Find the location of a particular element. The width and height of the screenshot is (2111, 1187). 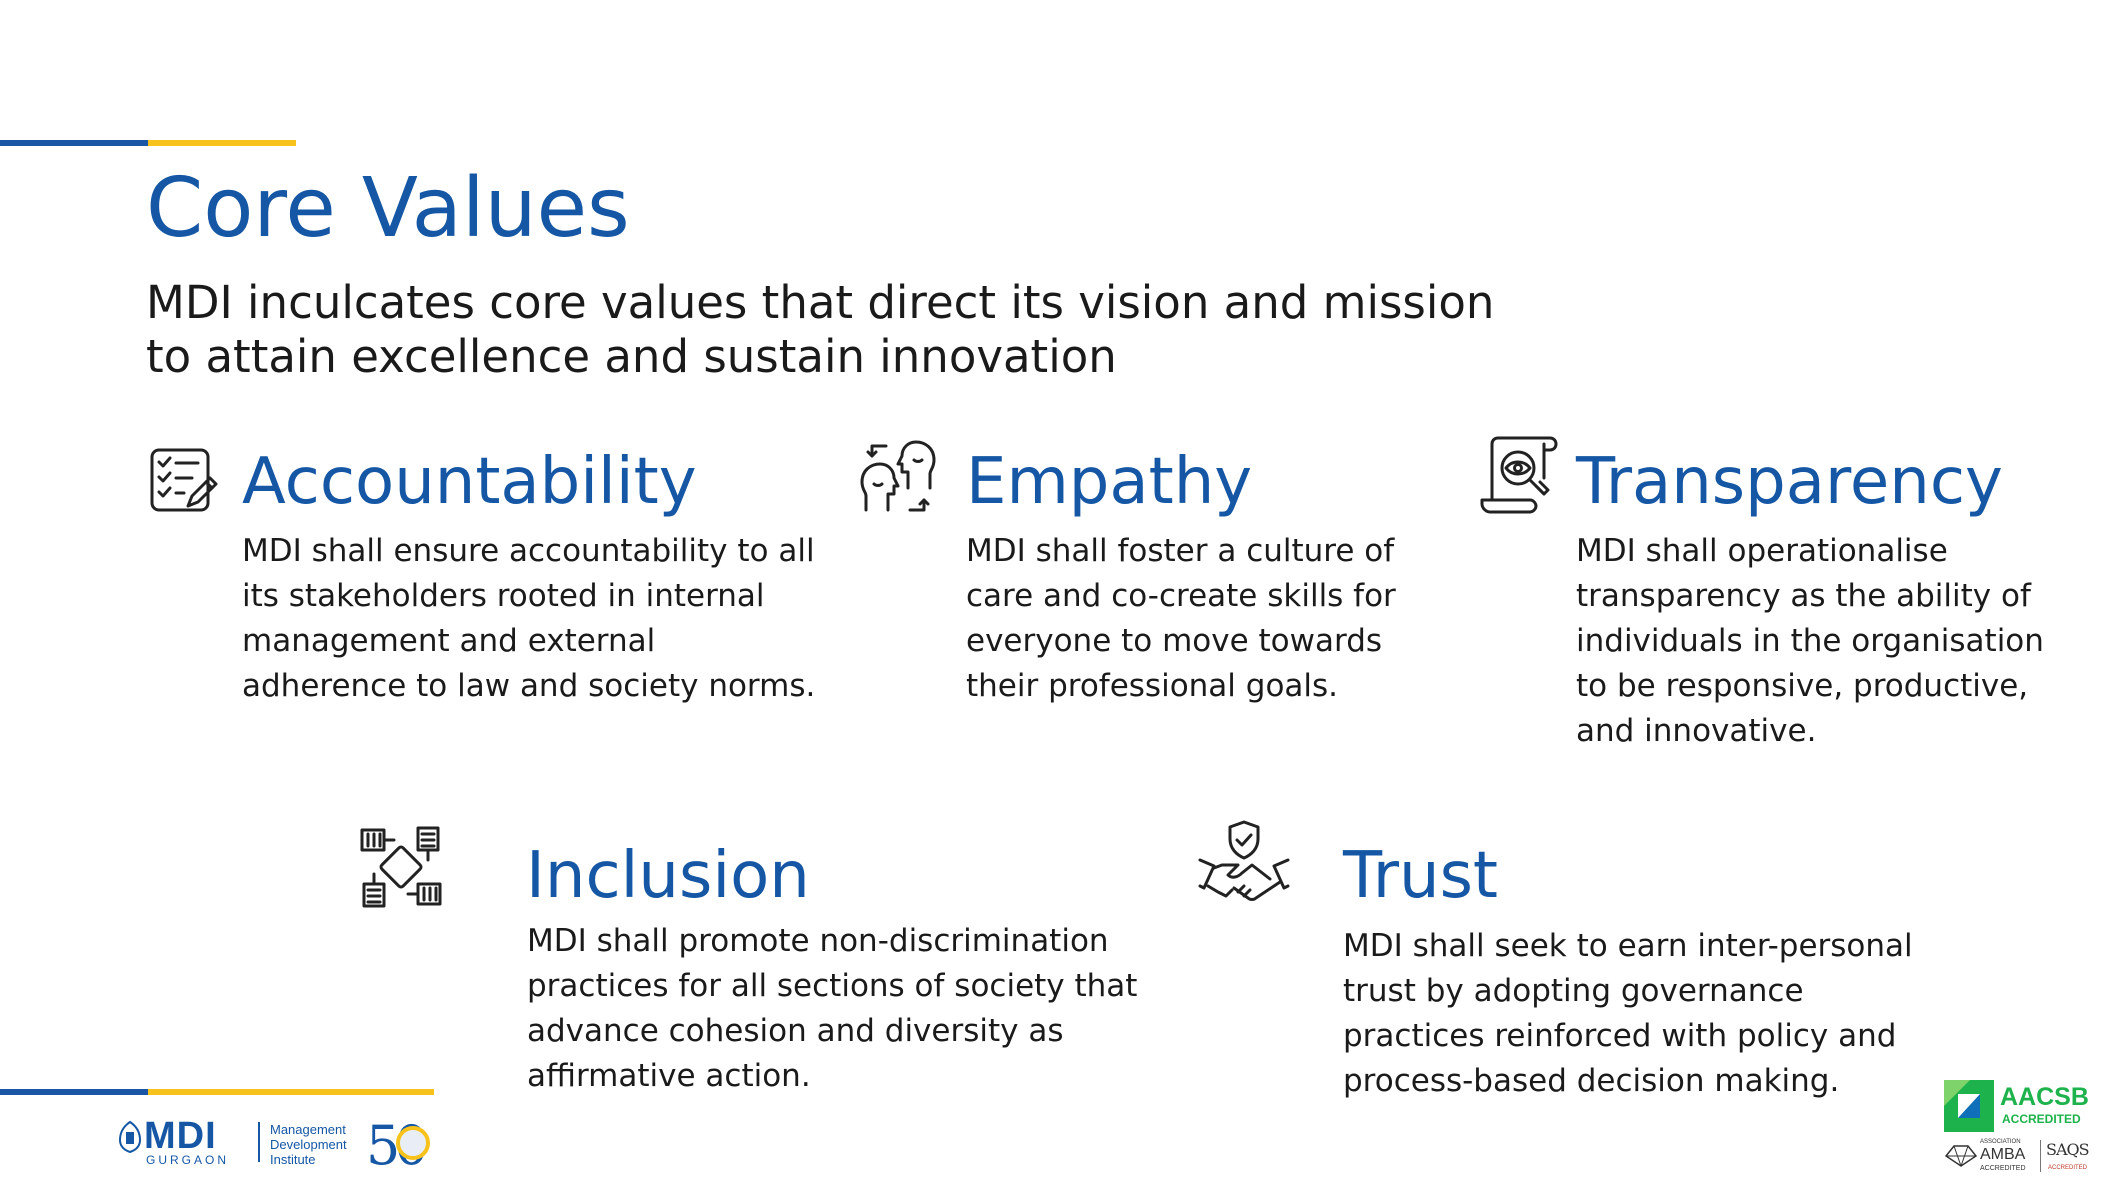

aacsb-logo: AACSB ACCREDITED is located at coordinates (2019, 1106).